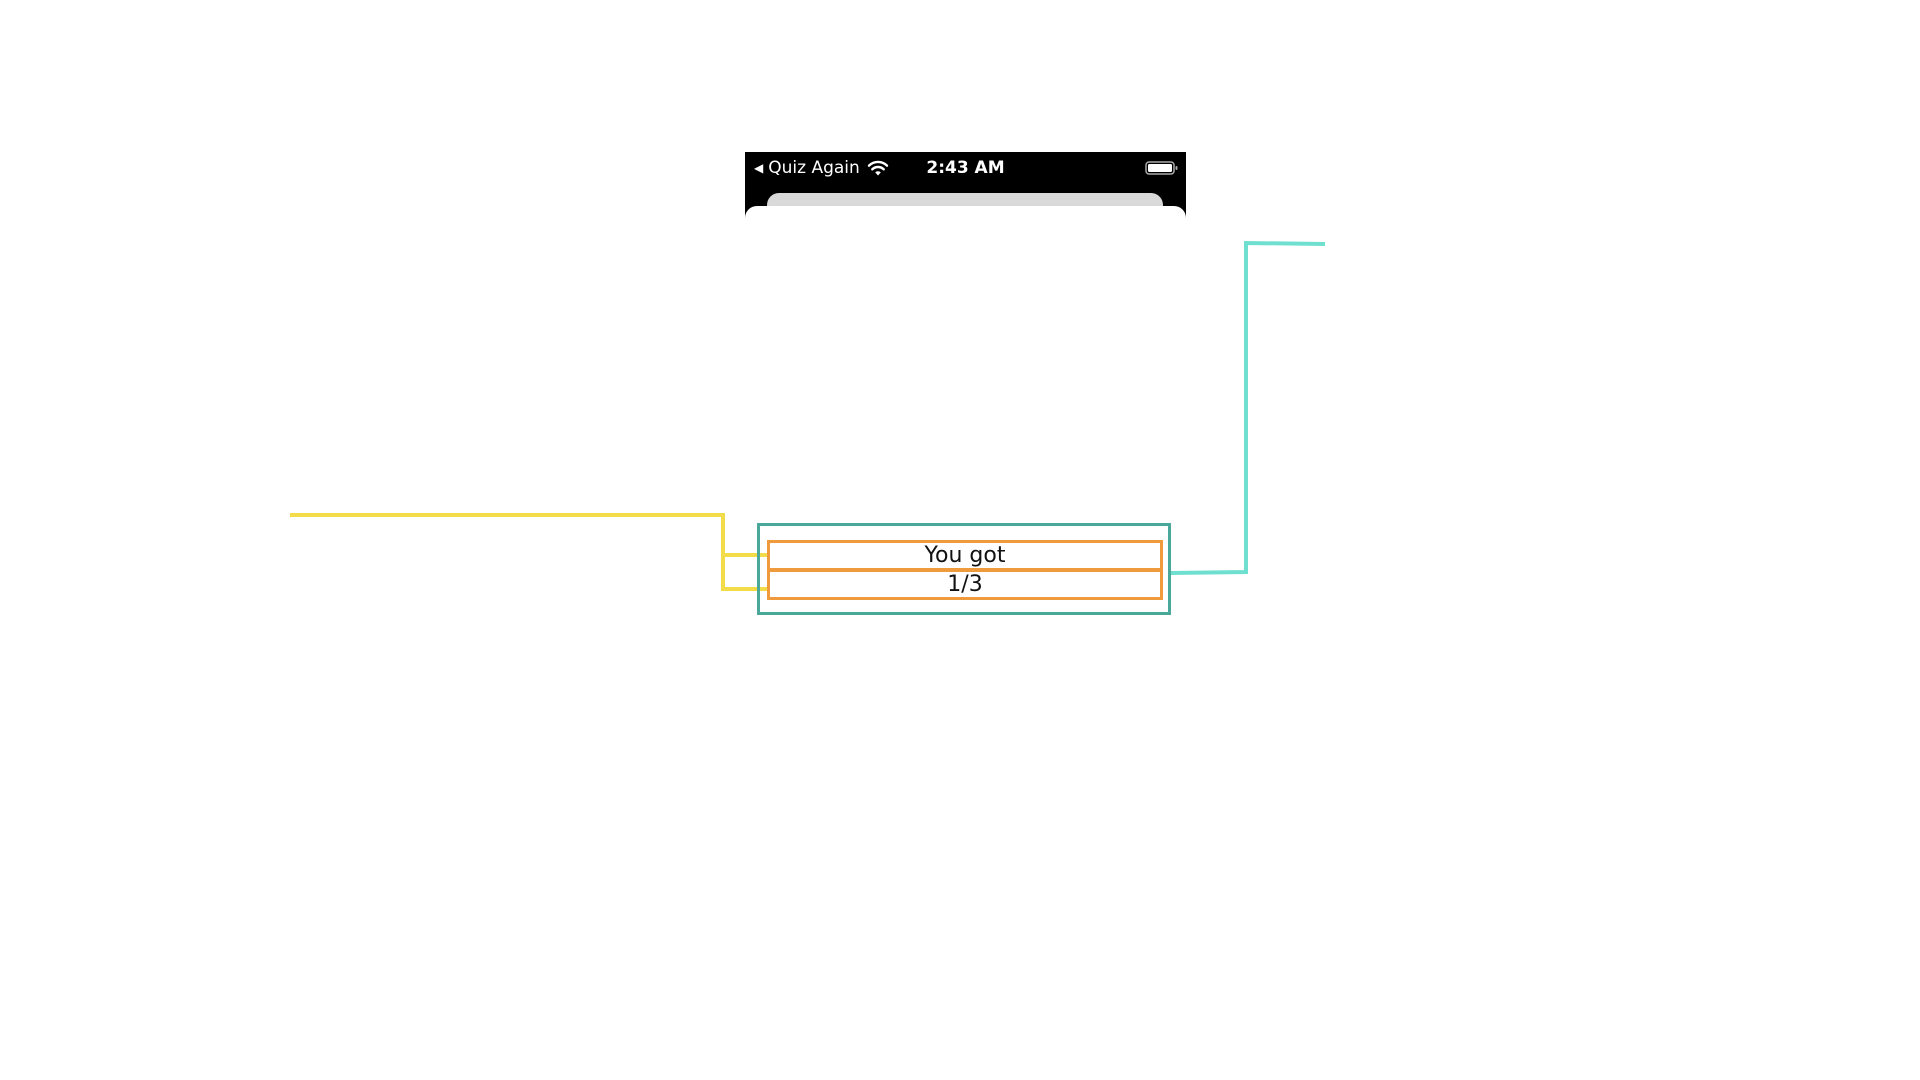  I want to click on yellow-leader-line, so click(528, 535).